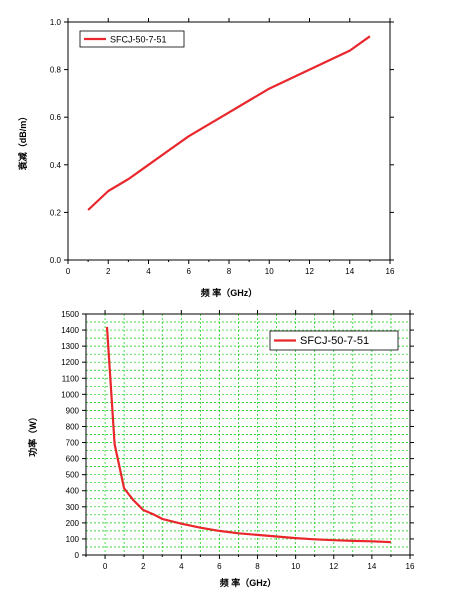 This screenshot has width=455, height=607. Describe the element at coordinates (73, 539) in the screenshot. I see `y-tick-label: 100` at that location.